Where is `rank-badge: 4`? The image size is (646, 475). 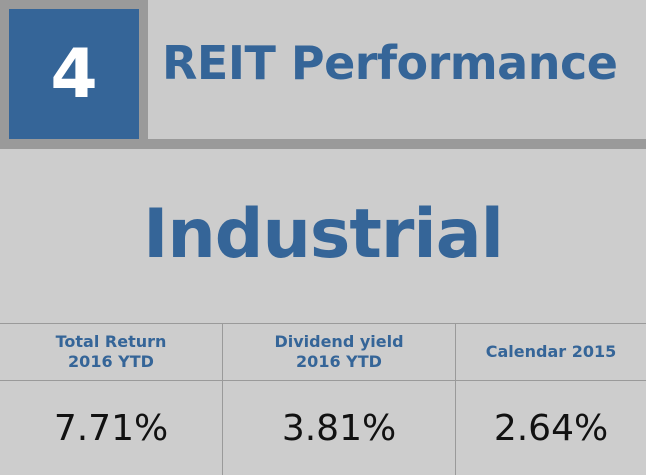
rank-badge: 4 is located at coordinates (74, 74).